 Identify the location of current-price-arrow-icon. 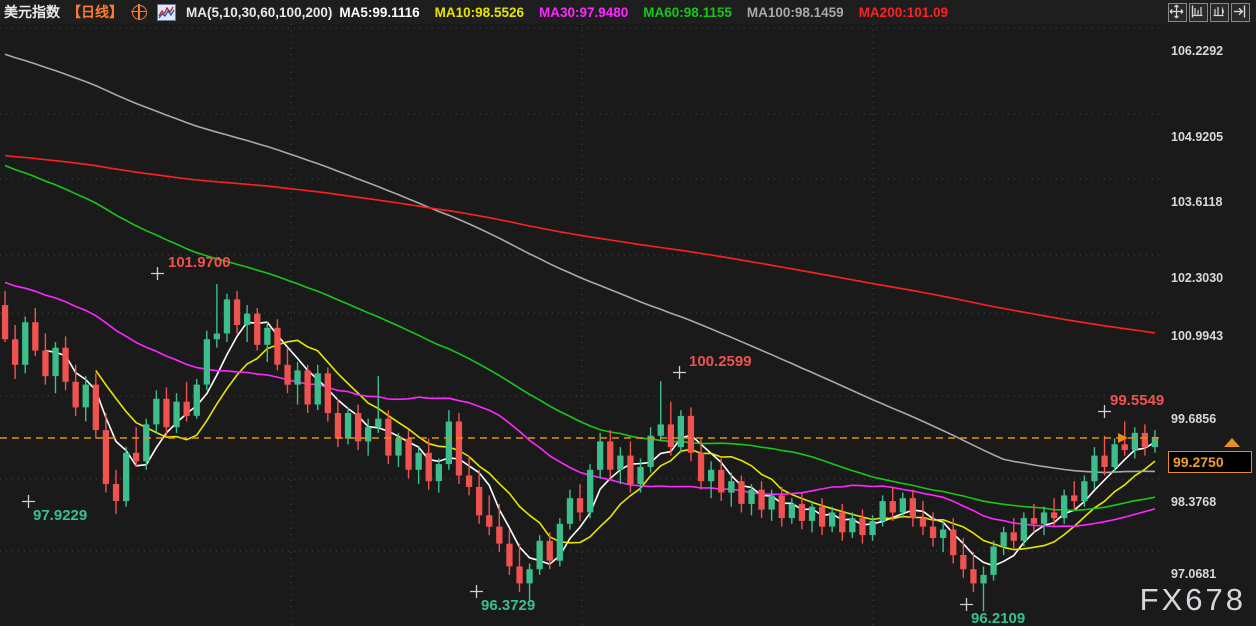
(1232, 442).